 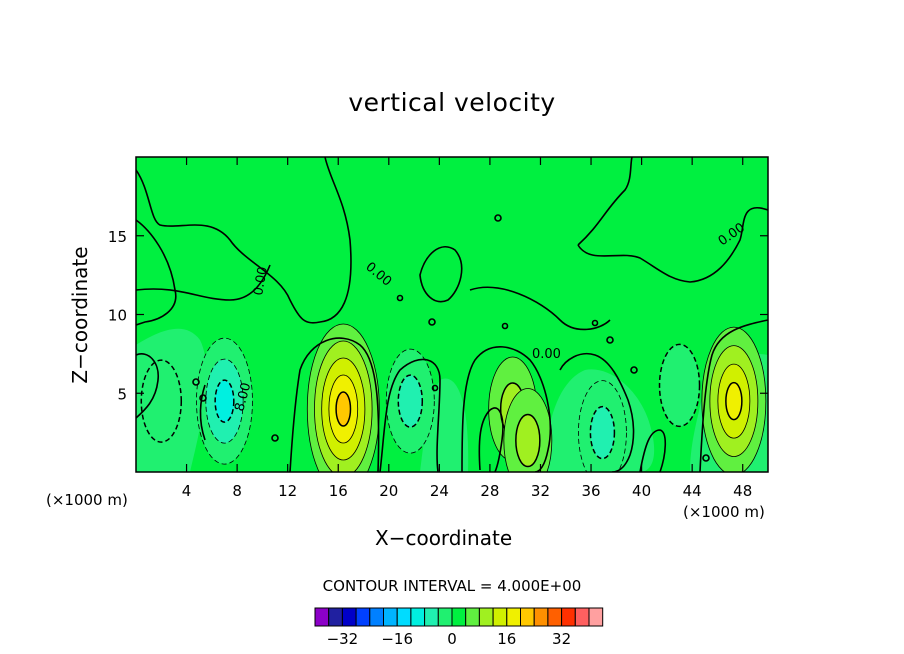 What do you see at coordinates (237, 491) in the screenshot?
I see `x-tick-label: 8` at bounding box center [237, 491].